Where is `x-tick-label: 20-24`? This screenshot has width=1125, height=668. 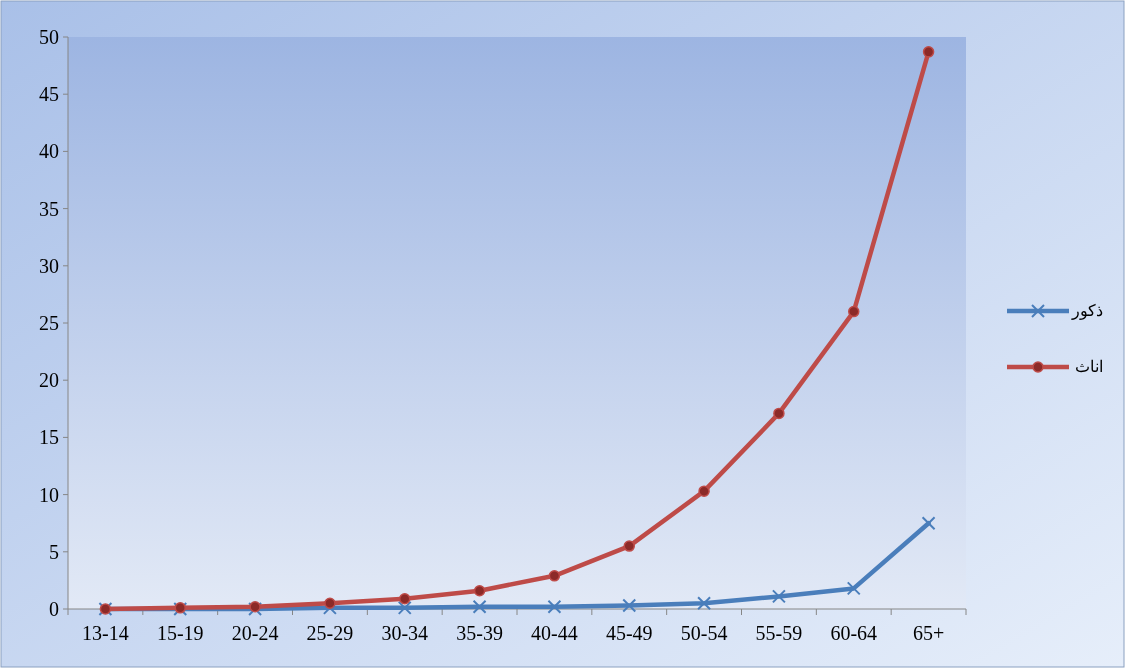
x-tick-label: 20-24 is located at coordinates (255, 633).